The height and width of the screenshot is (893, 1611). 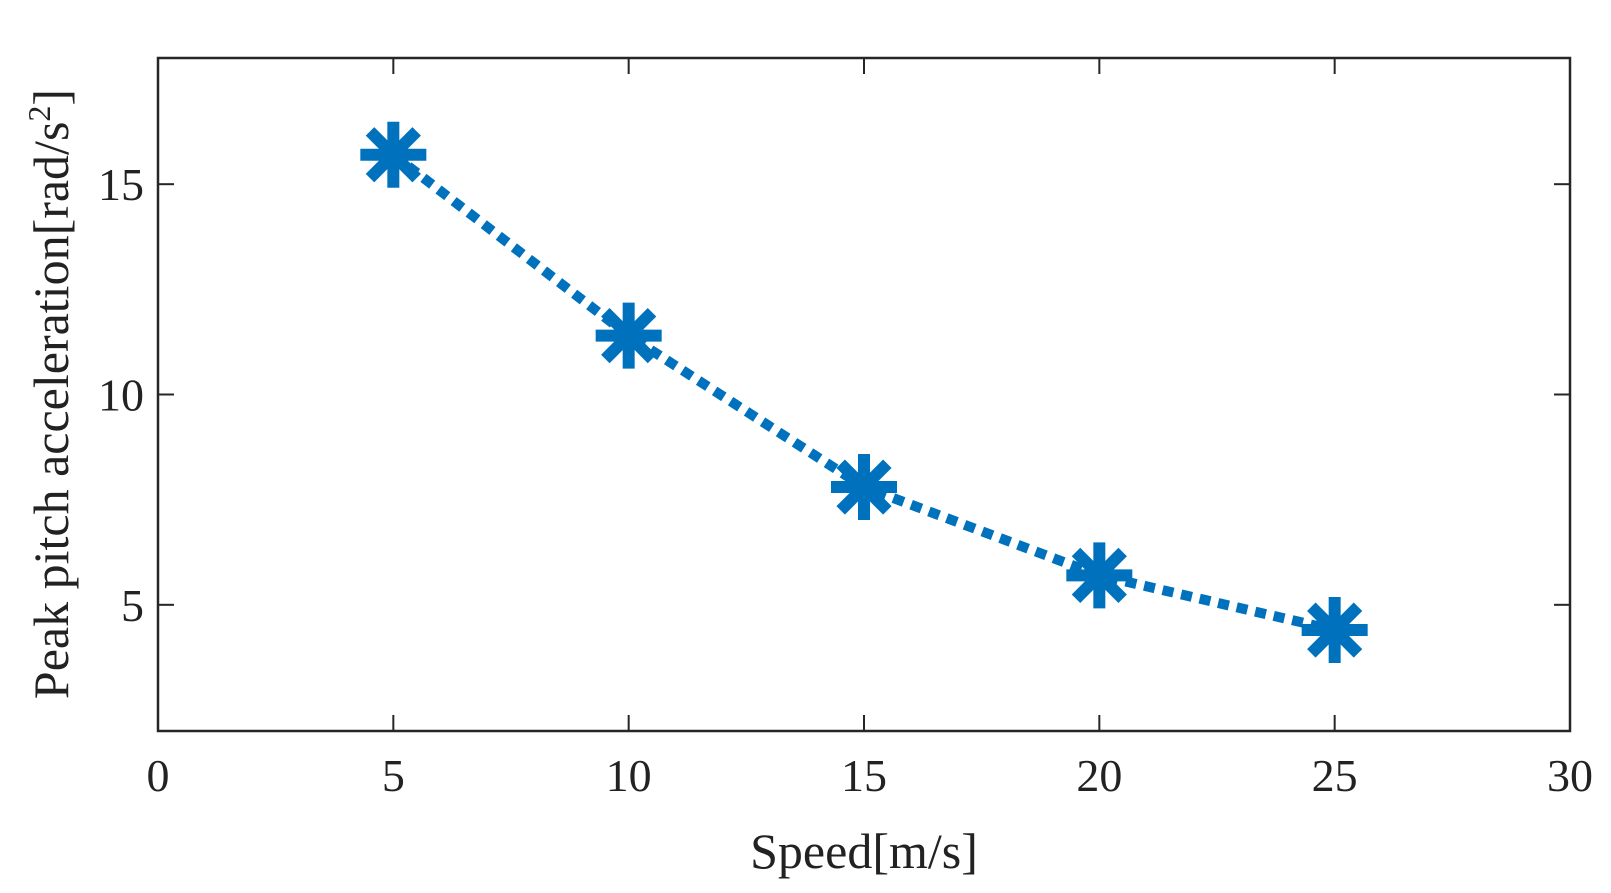 I want to click on x-tick-label: 15, so click(x=864, y=775).